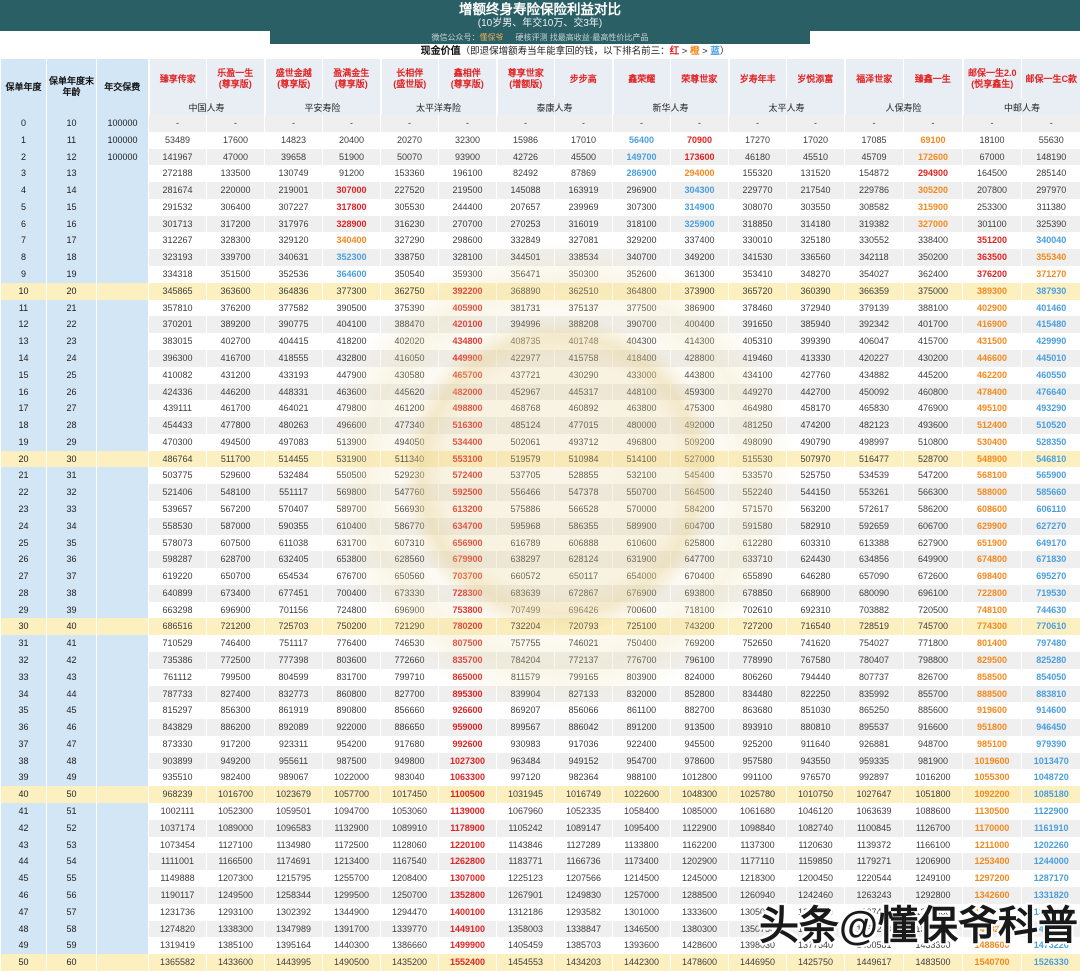 Image resolution: width=1080 pixels, height=971 pixels. What do you see at coordinates (71, 795) in the screenshot?
I see `age-cell: 50` at bounding box center [71, 795].